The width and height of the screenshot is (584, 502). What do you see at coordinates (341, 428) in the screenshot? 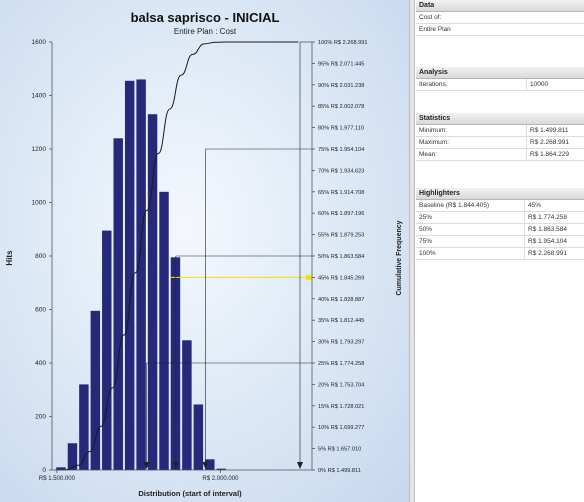
I see `cumulative-tick-label: 10% R$ 1.699.277` at bounding box center [341, 428].